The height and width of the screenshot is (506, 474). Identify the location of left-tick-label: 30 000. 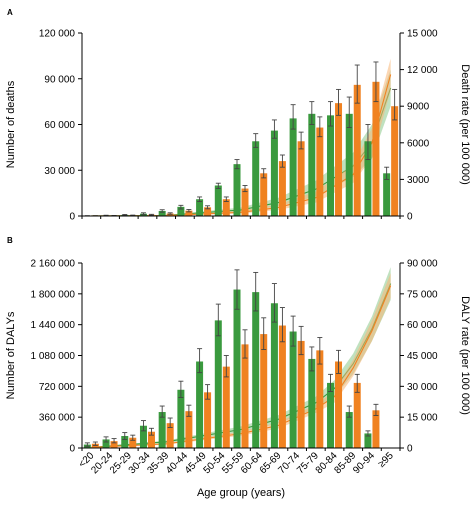
(59, 171).